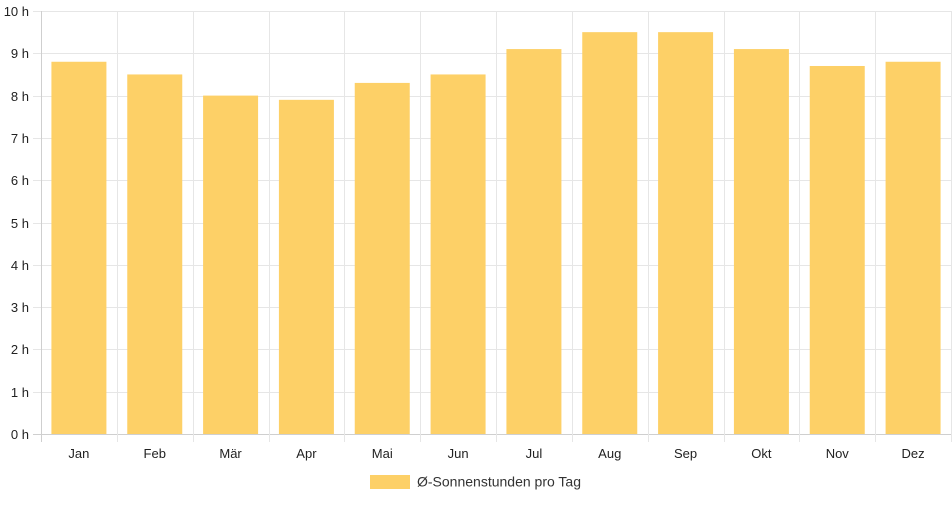 The width and height of the screenshot is (952, 505). What do you see at coordinates (16, 11) in the screenshot?
I see `y-tick-label: 10 h` at bounding box center [16, 11].